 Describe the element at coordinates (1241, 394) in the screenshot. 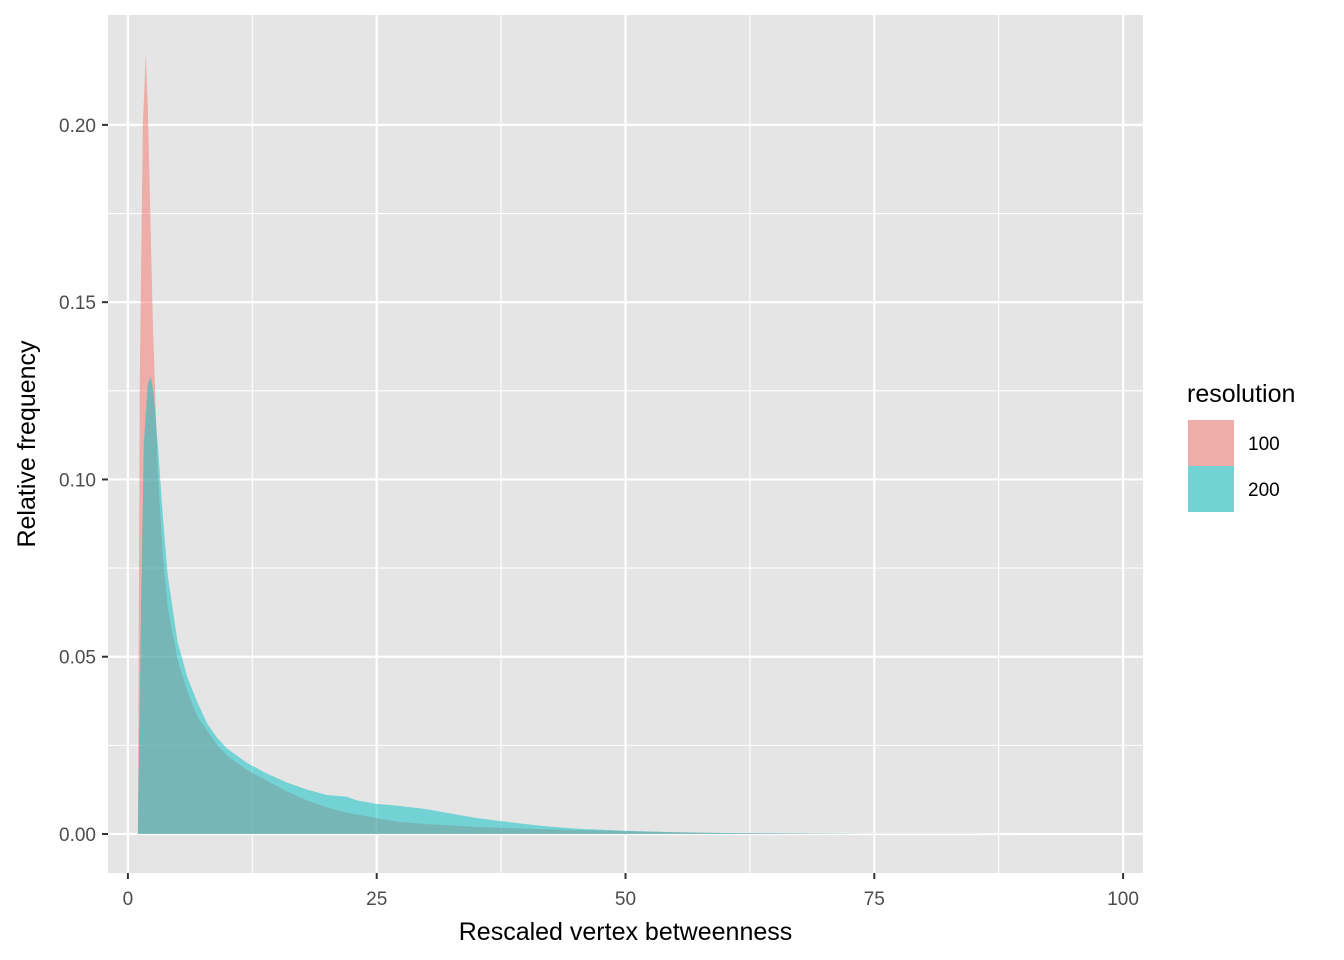

I see `legend-title: resolution` at that location.